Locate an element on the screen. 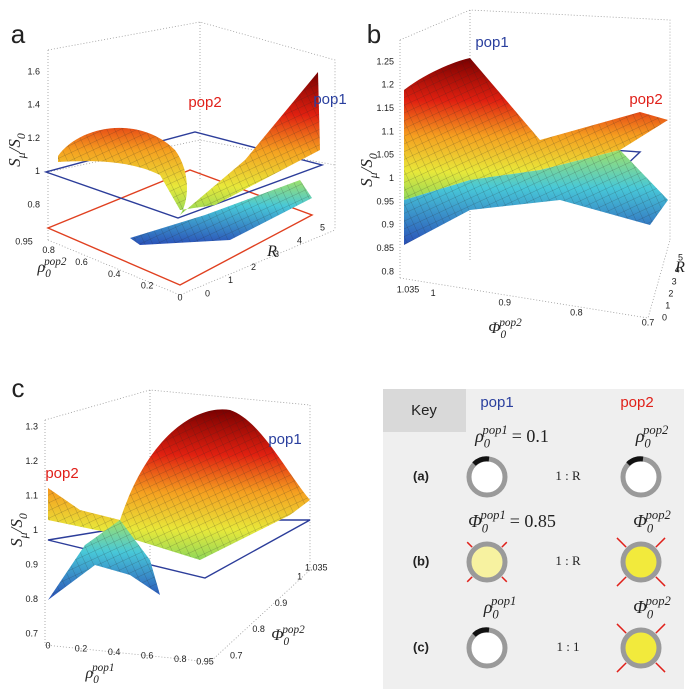 This screenshot has width=688, height=692. panel-letter: c is located at coordinates (18, 388).